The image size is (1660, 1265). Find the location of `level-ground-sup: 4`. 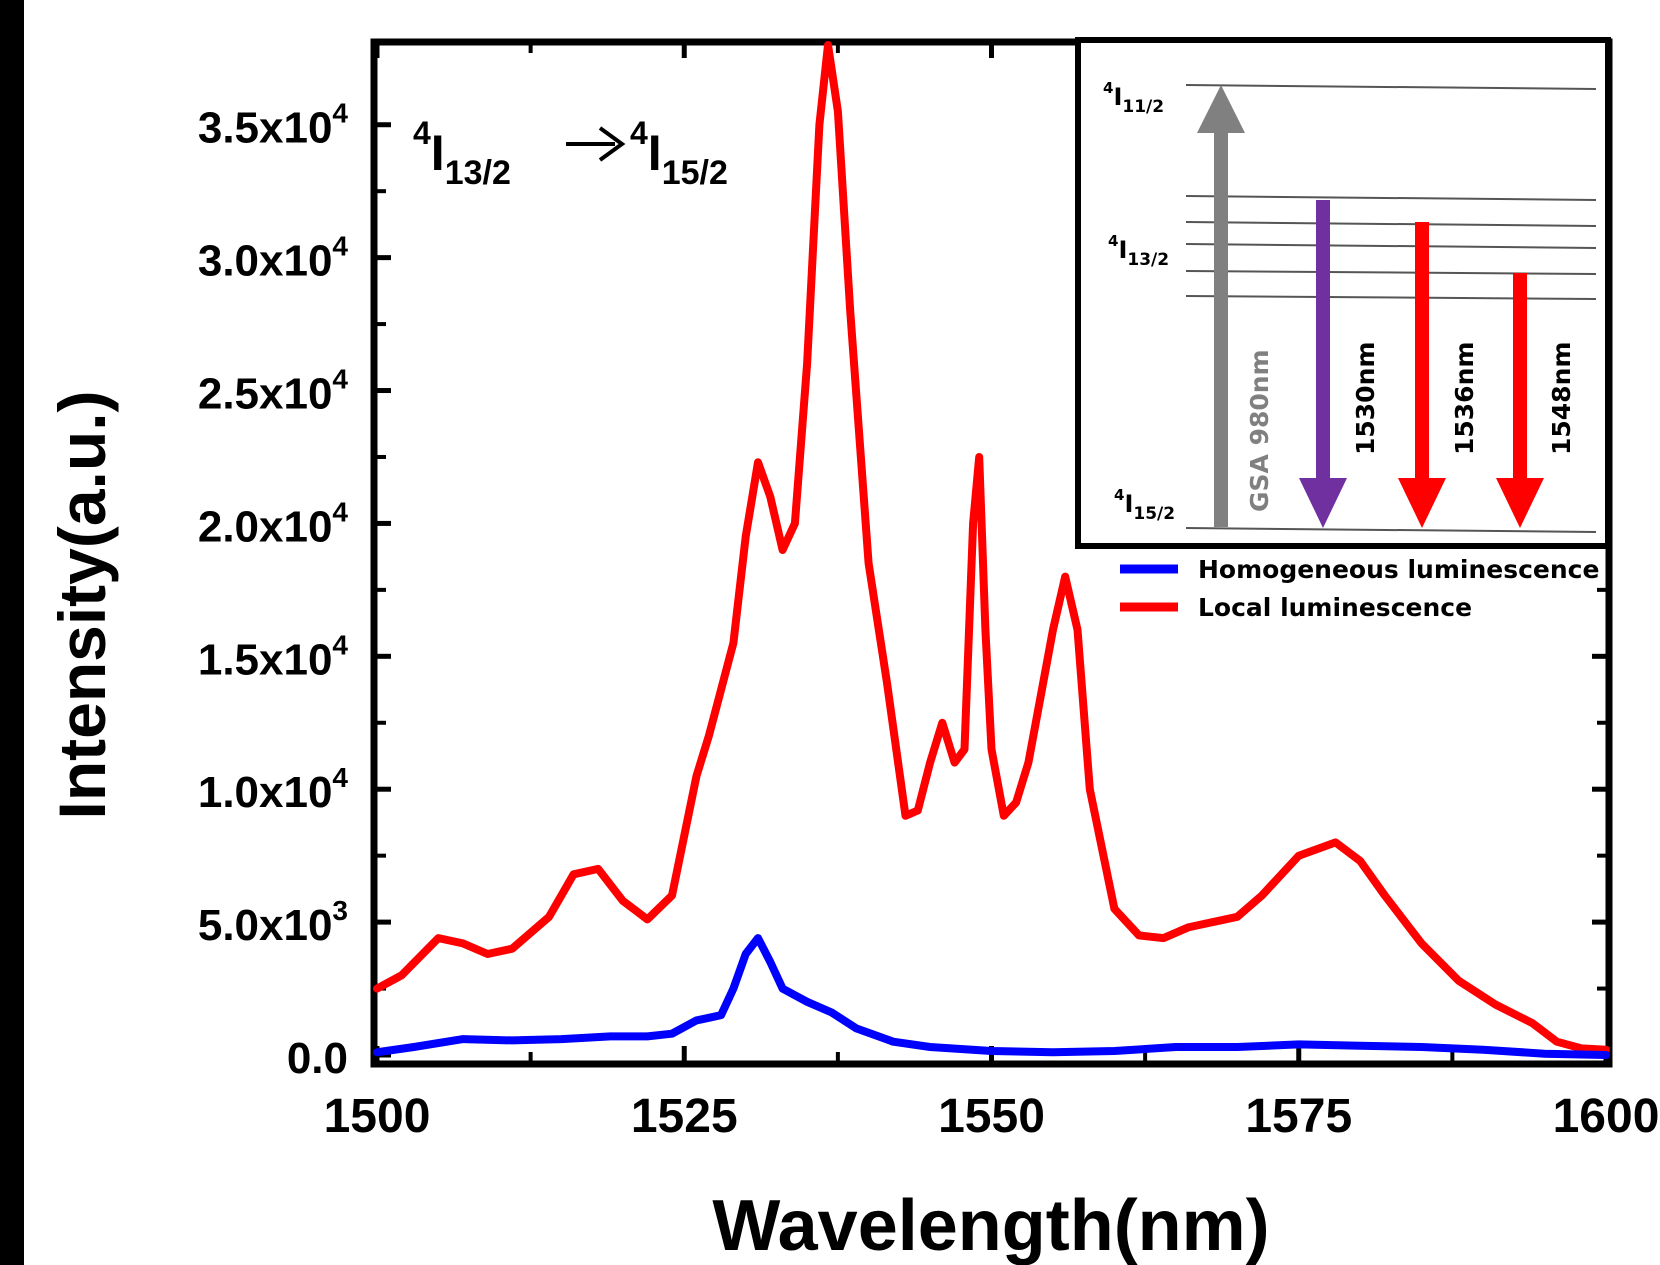

level-ground-sup: 4 is located at coordinates (1119, 495).